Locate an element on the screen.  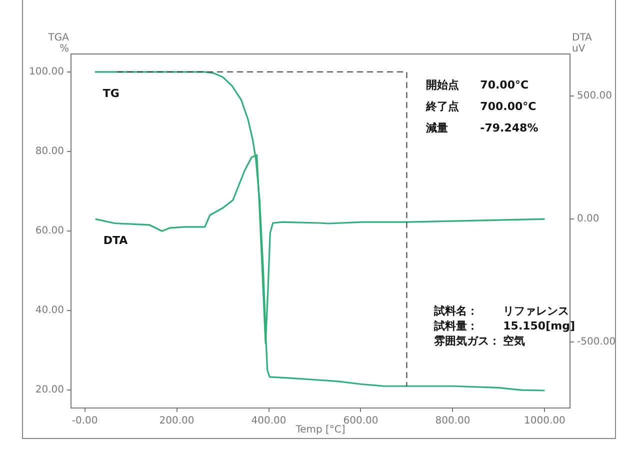
y2-axis-title: DTA uV is located at coordinates (582, 43).